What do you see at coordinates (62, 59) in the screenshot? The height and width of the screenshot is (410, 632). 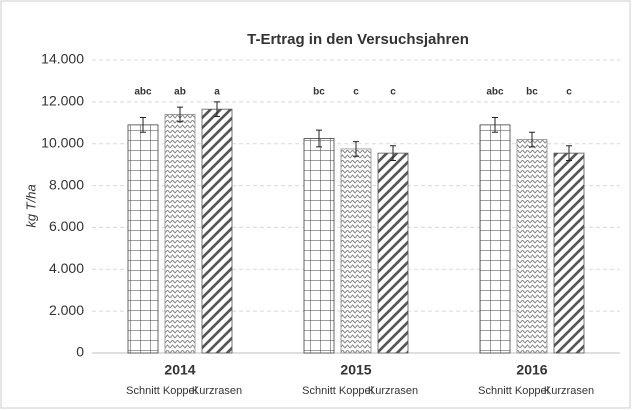 I see `y-tick-label: 14.000` at bounding box center [62, 59].